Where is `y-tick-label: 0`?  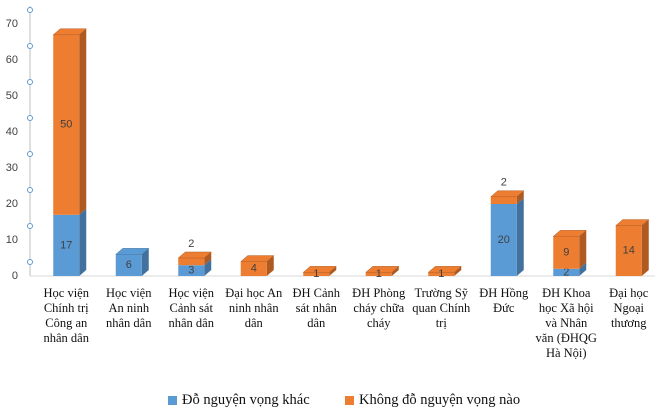 y-tick-label: 0 is located at coordinates (15, 276).